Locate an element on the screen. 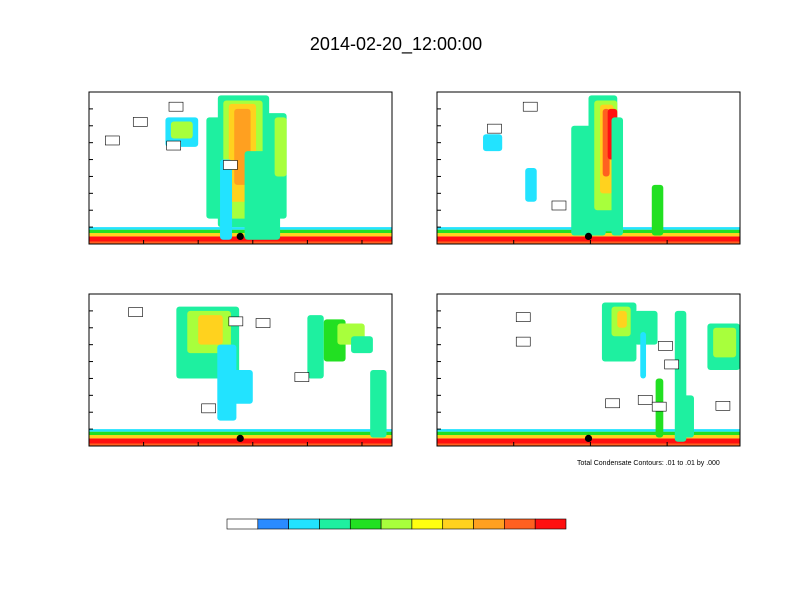  colorbar is located at coordinates (396, 524).